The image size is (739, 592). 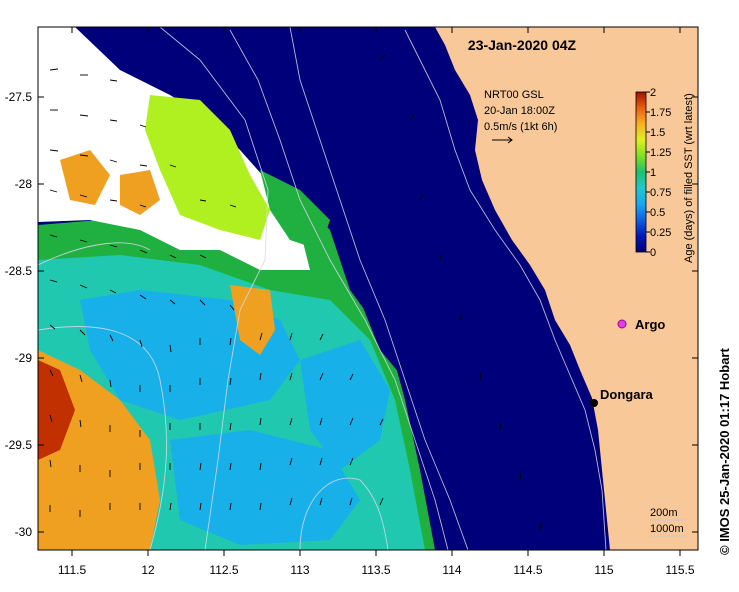 What do you see at coordinates (622, 324) in the screenshot?
I see `argo-marker-icon` at bounding box center [622, 324].